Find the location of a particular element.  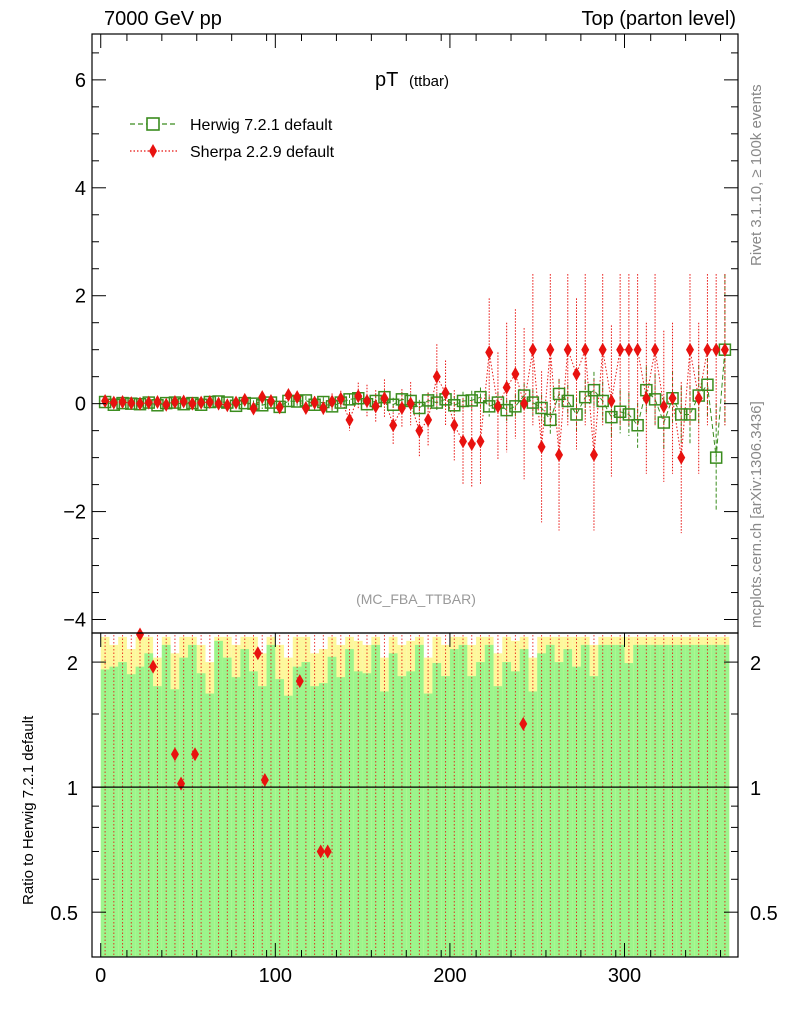

y-tick-label: 4 is located at coordinates (80, 189).